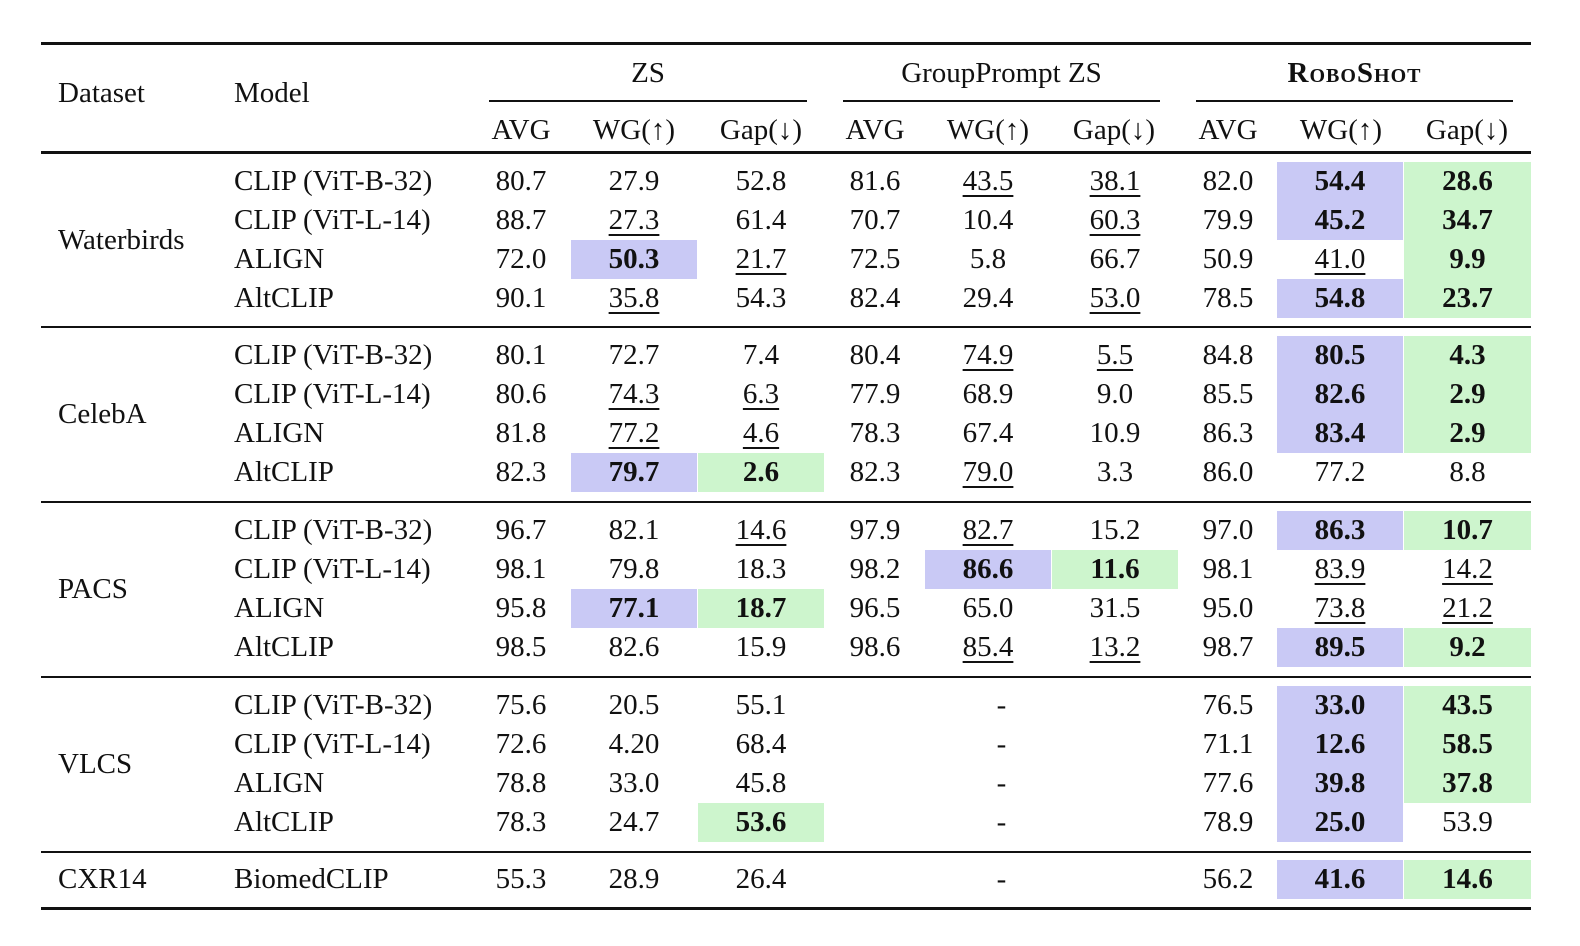  What do you see at coordinates (102, 413) in the screenshot?
I see `dataset-label: CelebA` at bounding box center [102, 413].